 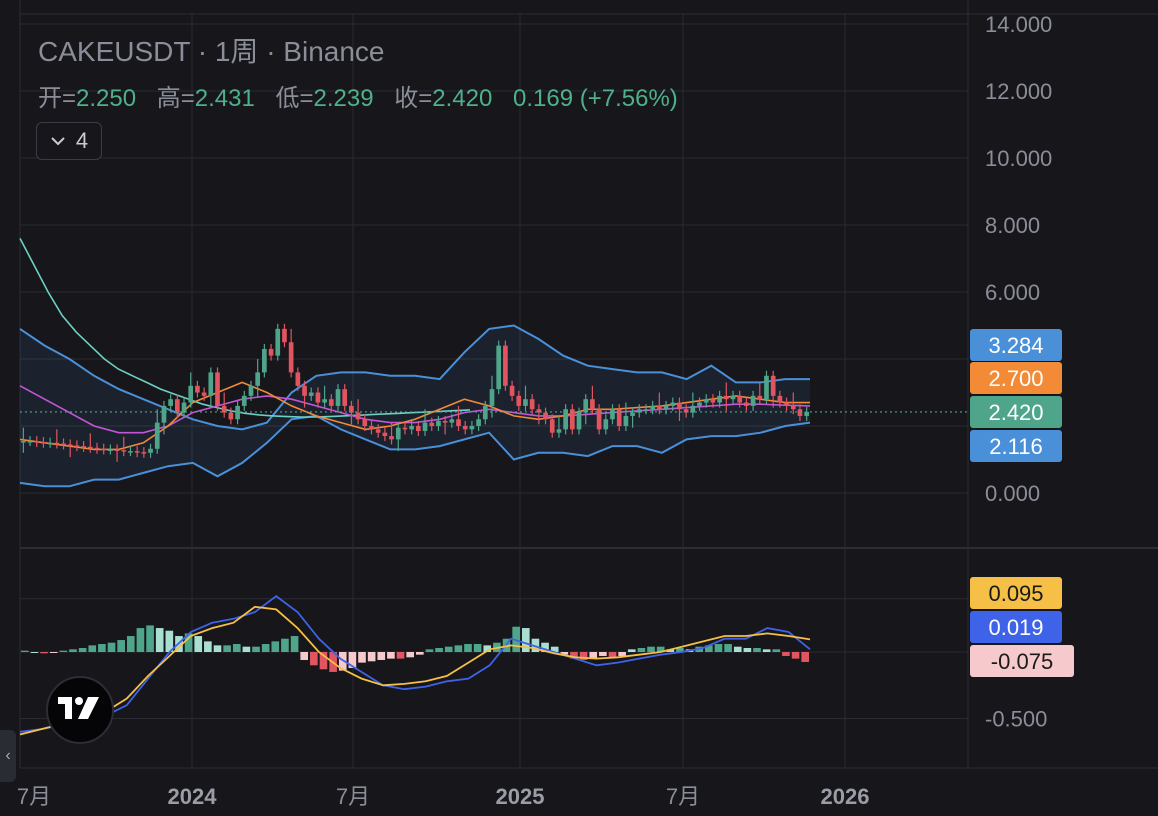 I want to click on price-label-text: 2.420, so click(x=1015, y=412).